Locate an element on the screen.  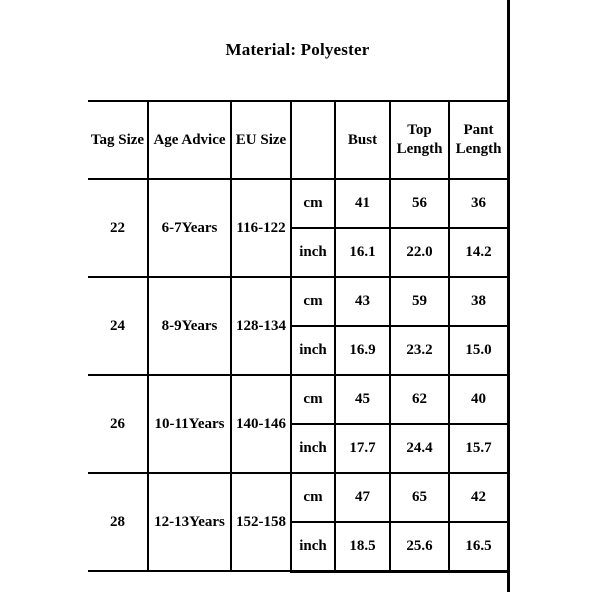
bust-value-cell: 16.9 is located at coordinates (362, 350).